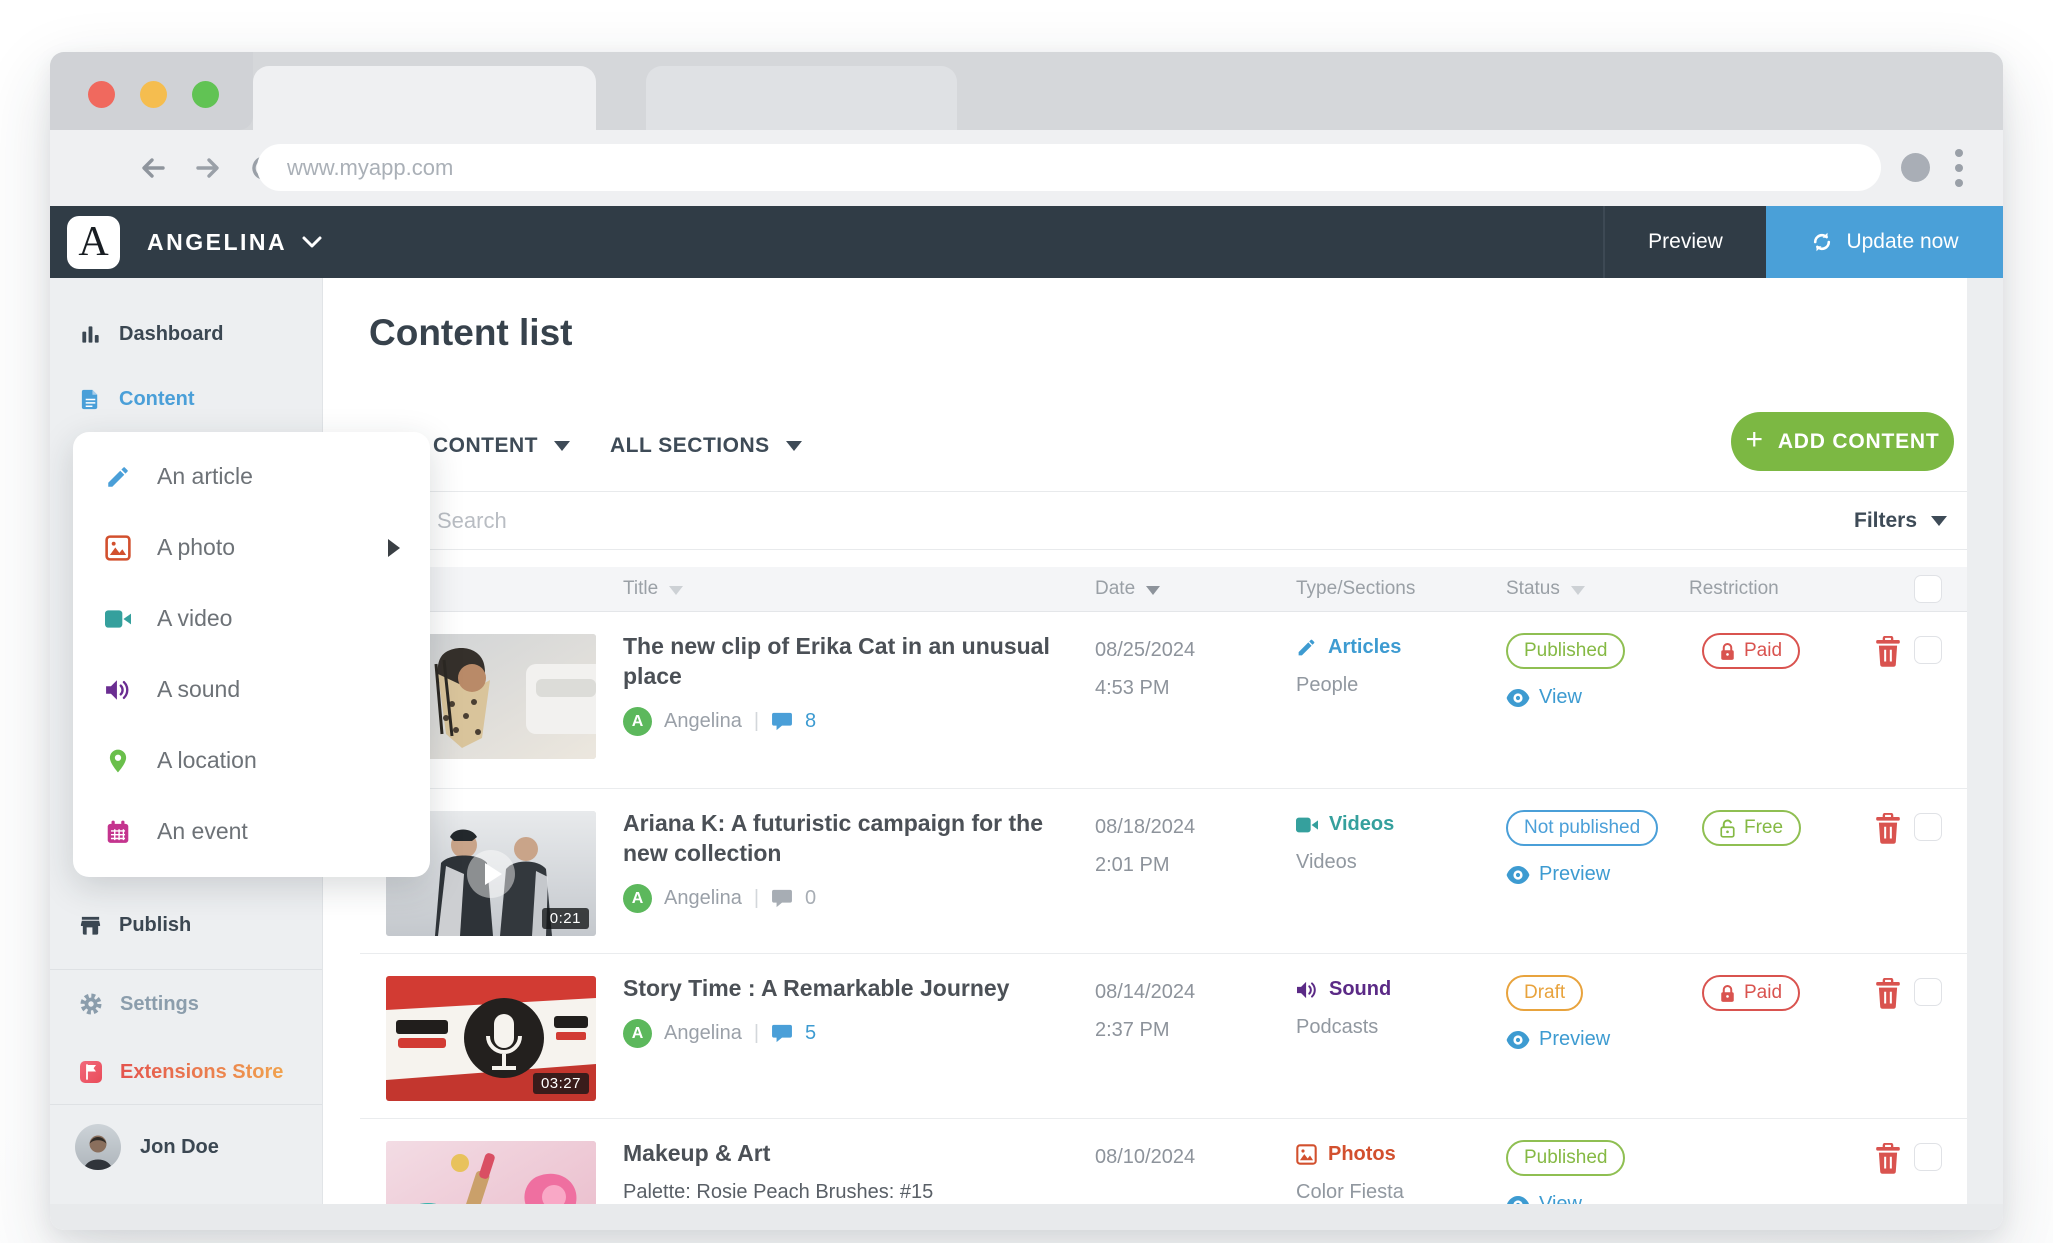 The height and width of the screenshot is (1243, 2053). I want to click on section-label: People, so click(1327, 685).